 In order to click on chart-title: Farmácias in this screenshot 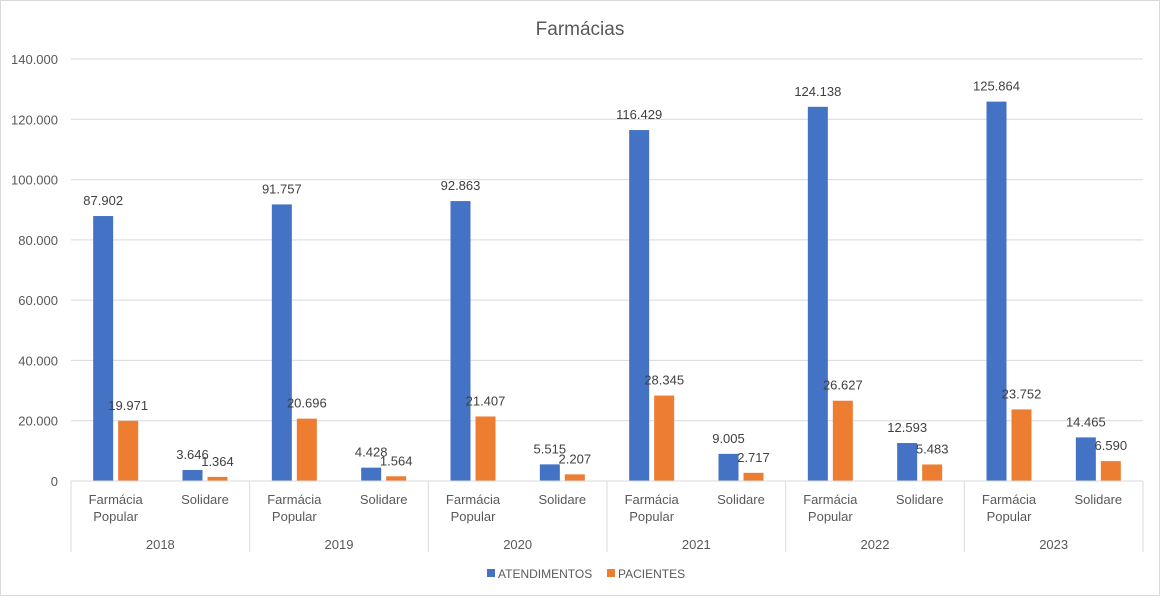, I will do `click(580, 29)`.